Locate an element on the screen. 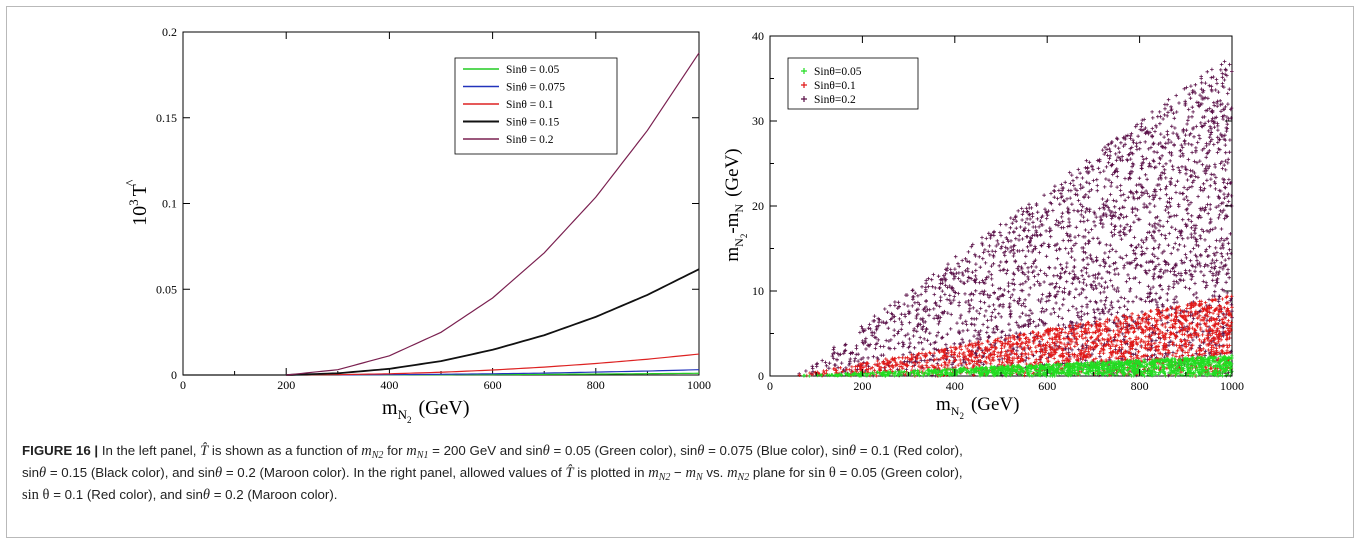 The height and width of the screenshot is (546, 1362). right-x-tick-label: 800 is located at coordinates (1140, 386).